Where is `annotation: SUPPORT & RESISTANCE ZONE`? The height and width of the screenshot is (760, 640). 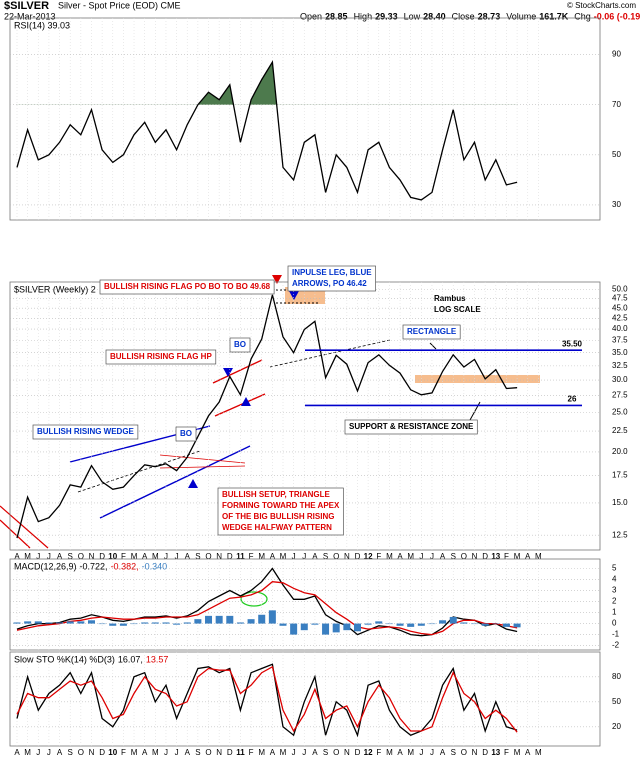 annotation: SUPPORT & RESISTANCE ZONE is located at coordinates (411, 427).